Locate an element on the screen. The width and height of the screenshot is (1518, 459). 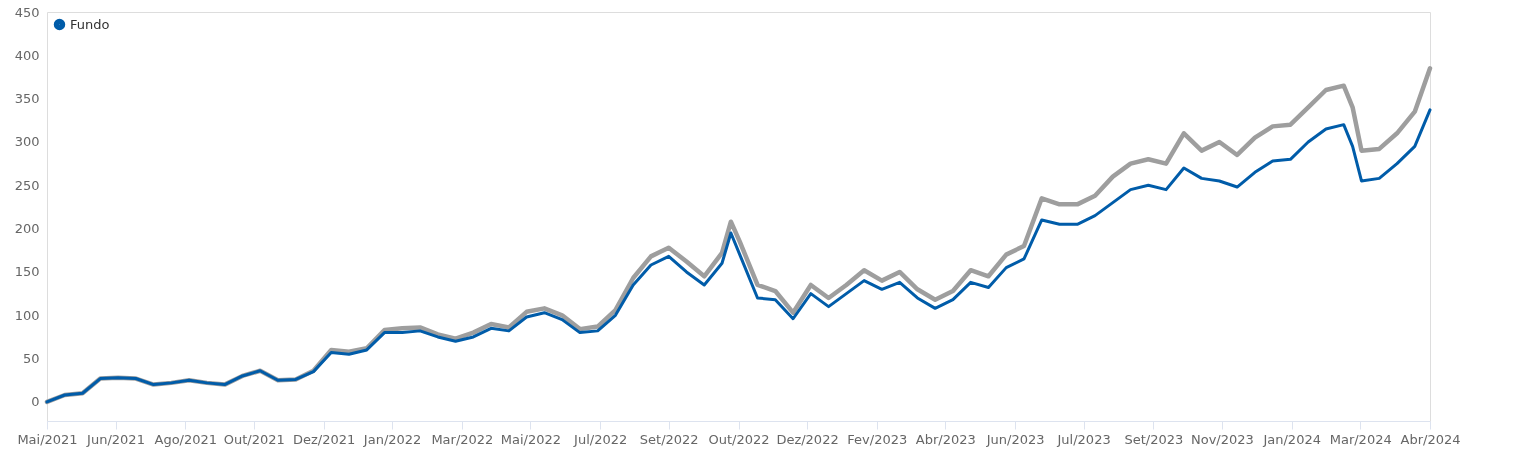
x-tick-label: Ago/2021 is located at coordinates (186, 439).